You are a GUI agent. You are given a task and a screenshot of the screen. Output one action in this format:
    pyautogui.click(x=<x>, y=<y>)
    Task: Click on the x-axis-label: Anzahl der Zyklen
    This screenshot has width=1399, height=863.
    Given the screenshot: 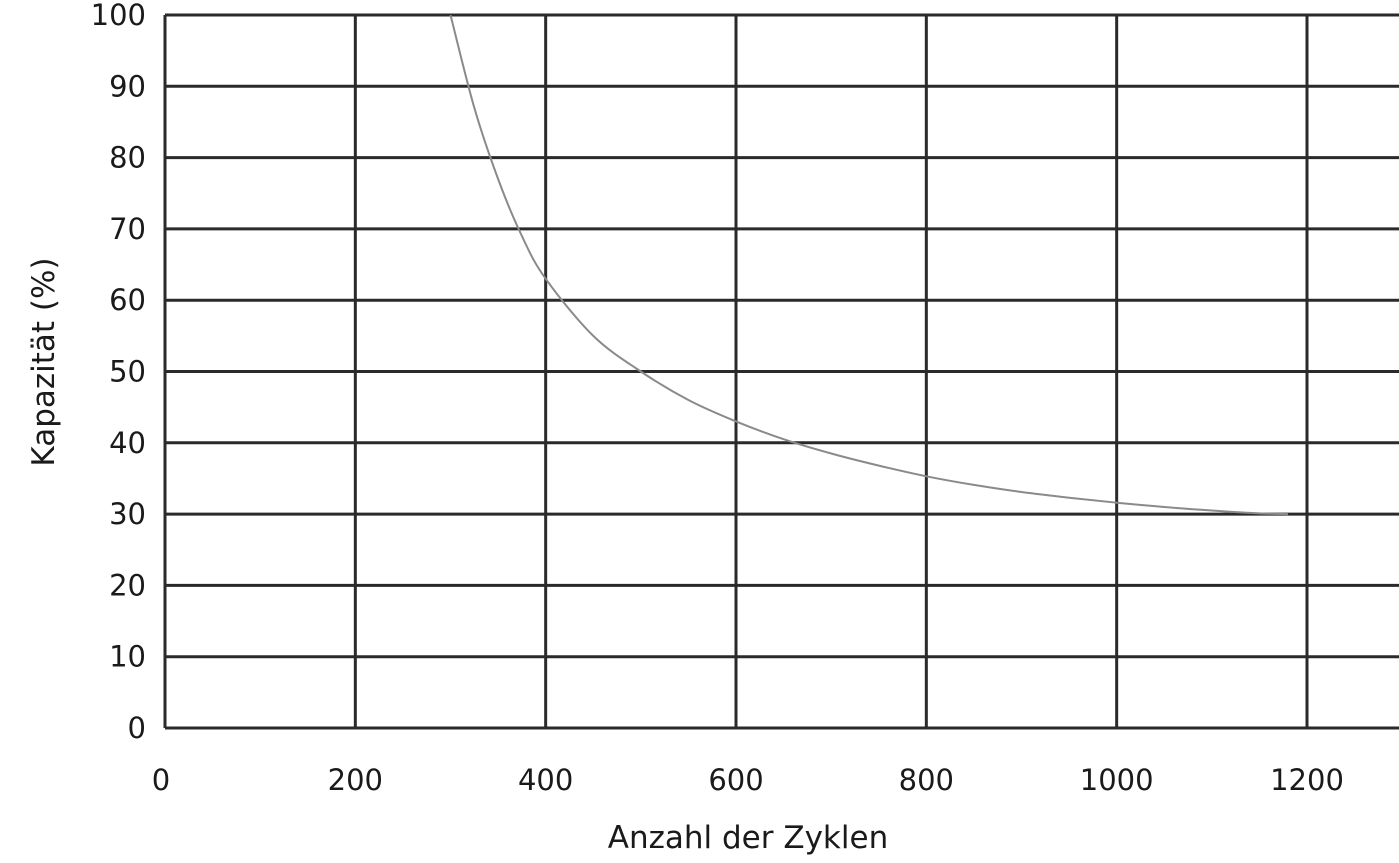 What is the action you would take?
    pyautogui.click(x=748, y=838)
    